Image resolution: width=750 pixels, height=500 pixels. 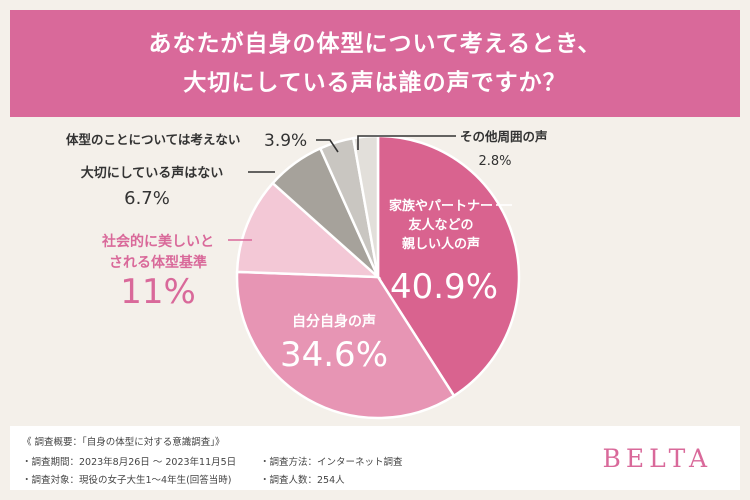 I want to click on slice-label-2: 自分自身の声, so click(x=334, y=321).